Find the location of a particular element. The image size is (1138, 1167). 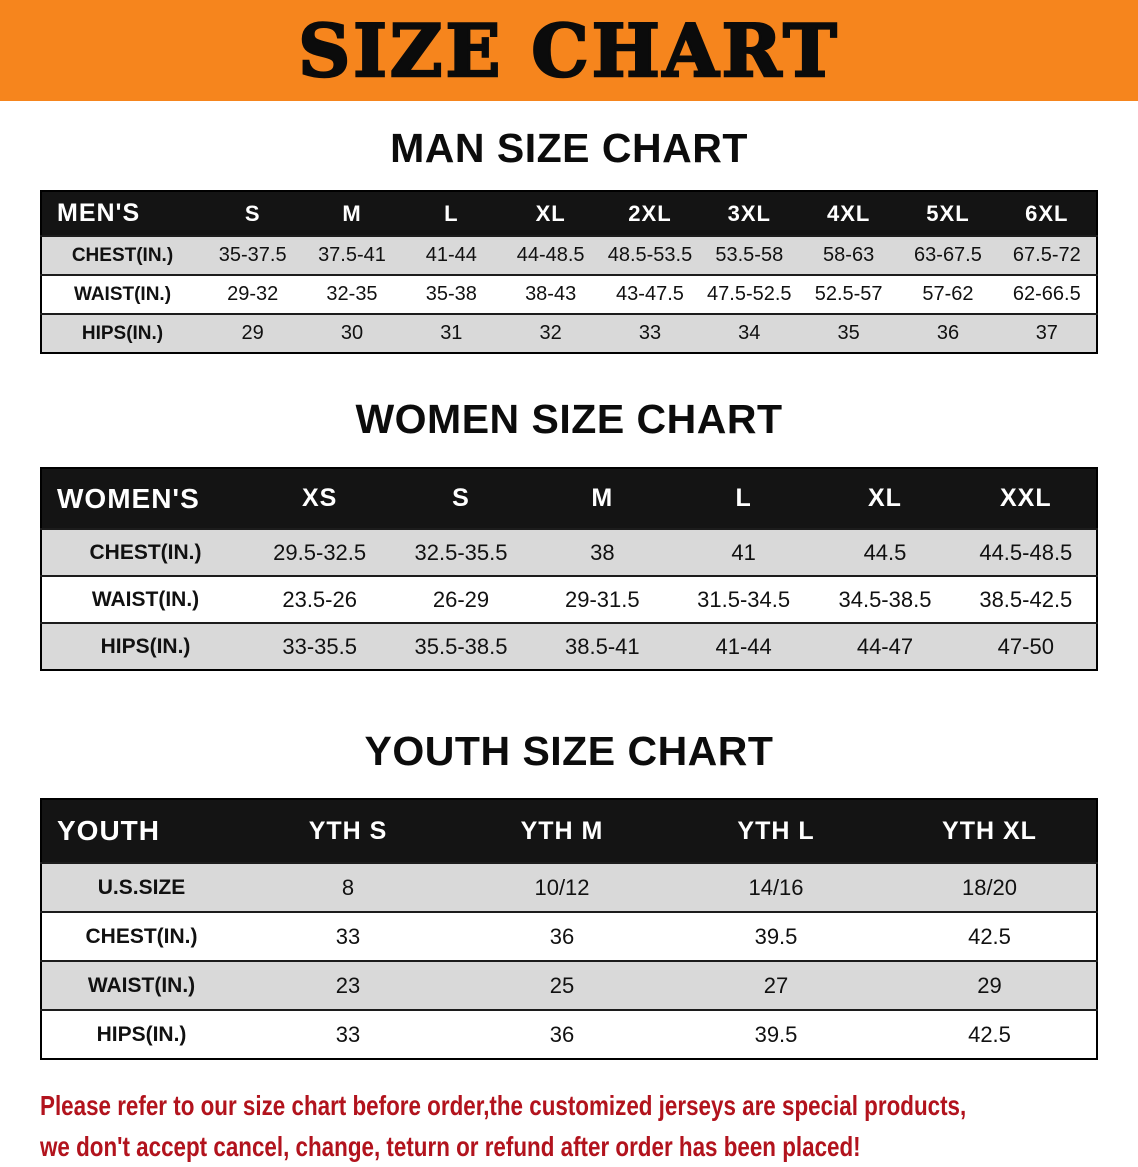

value-cell: 32.5-35.5 is located at coordinates (461, 552).